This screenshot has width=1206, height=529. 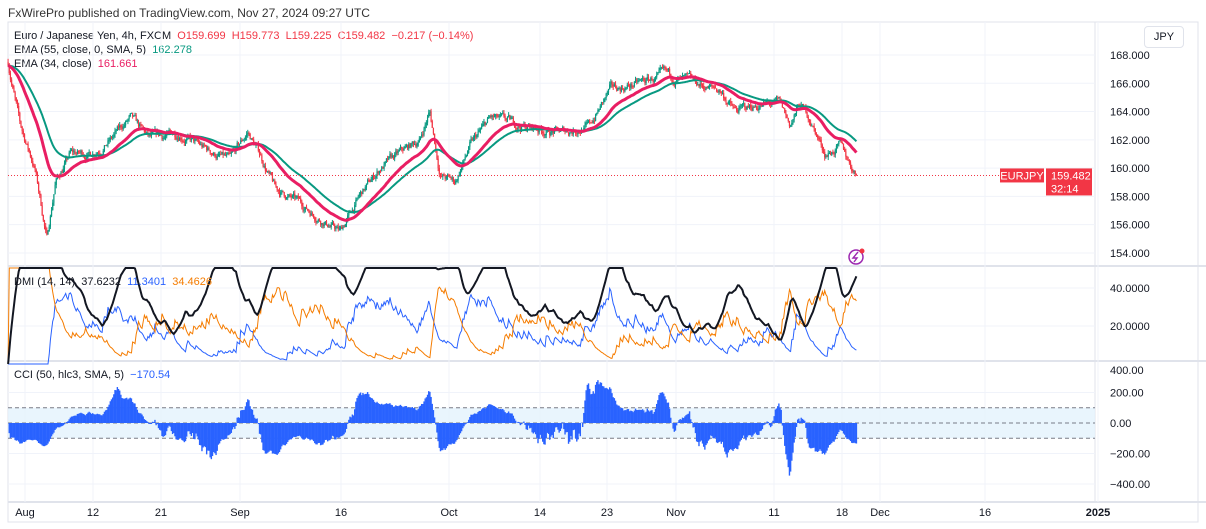 What do you see at coordinates (92, 375) in the screenshot?
I see `cci-legend: CCI (50, hlc3, SMA, 5) −170.54` at bounding box center [92, 375].